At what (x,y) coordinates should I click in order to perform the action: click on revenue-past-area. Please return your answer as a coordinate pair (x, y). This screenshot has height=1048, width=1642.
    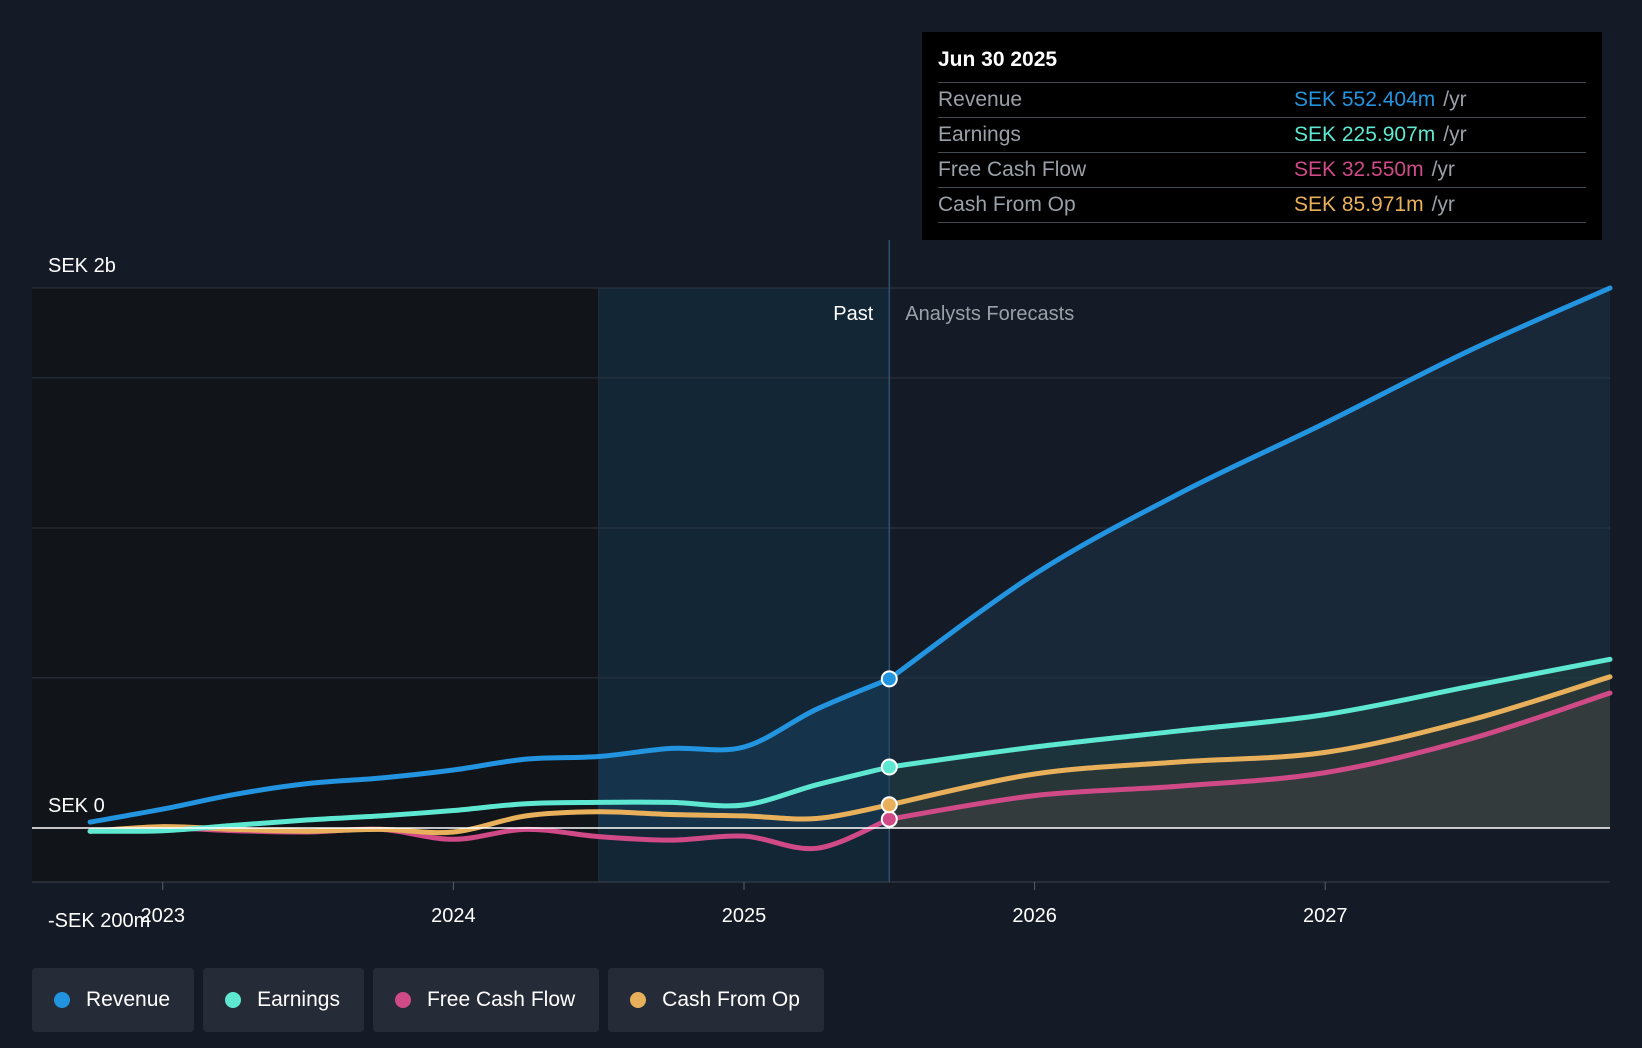
    Looking at the image, I should click on (744, 753).